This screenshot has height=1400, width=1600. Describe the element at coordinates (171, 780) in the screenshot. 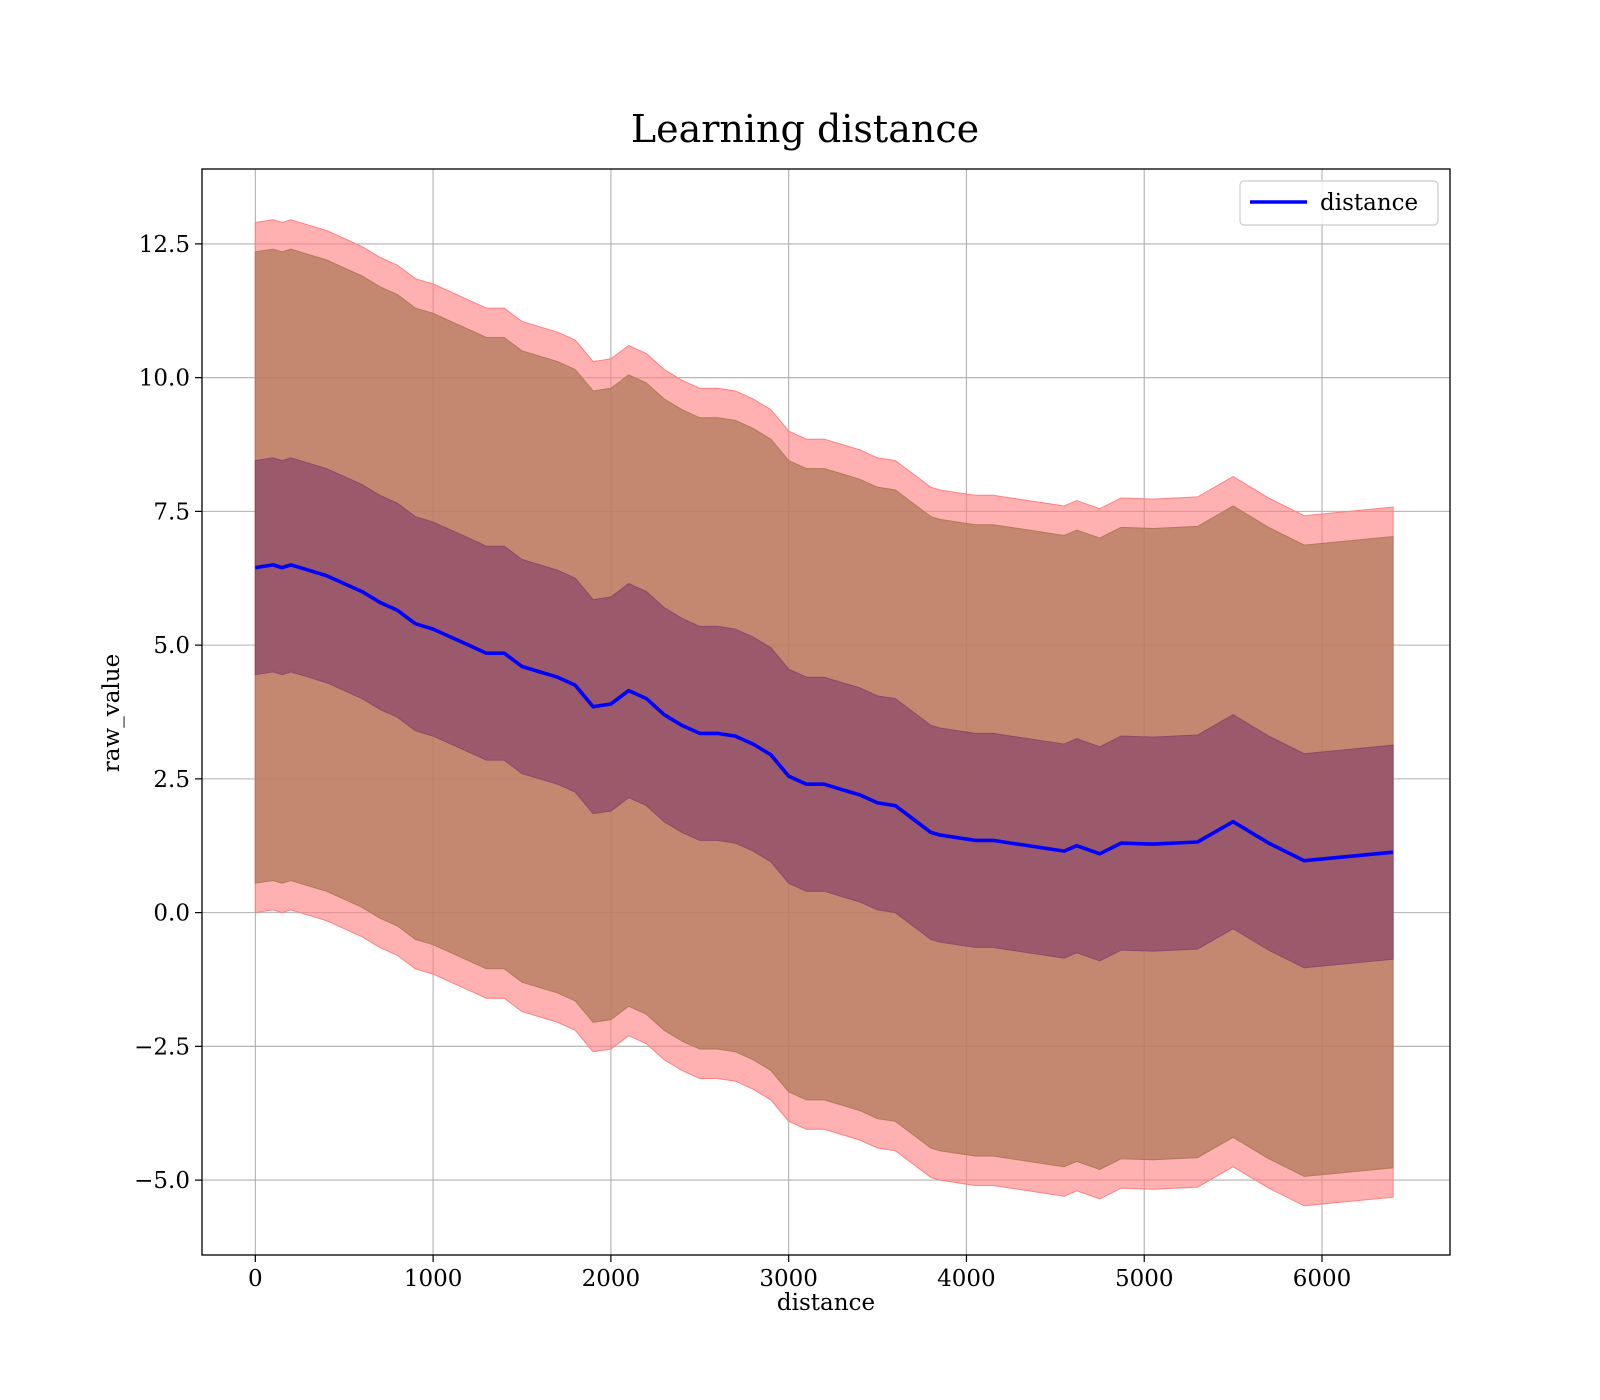

I see `y-tick-label: 2.5` at that location.